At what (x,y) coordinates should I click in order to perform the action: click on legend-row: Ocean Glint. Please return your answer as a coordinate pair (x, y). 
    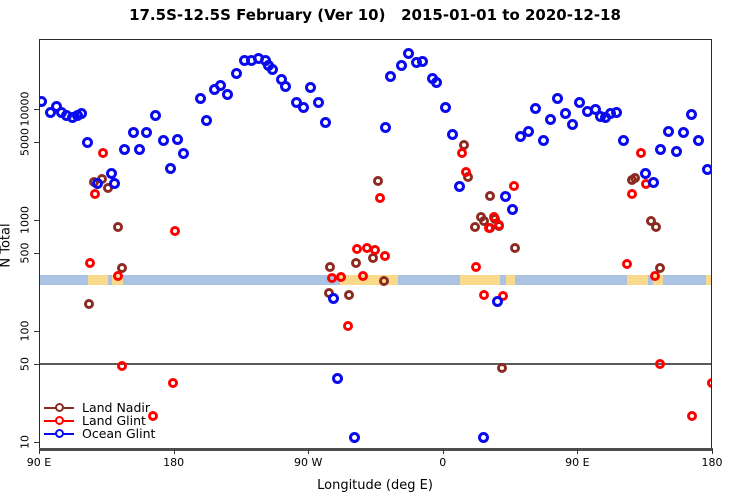
    Looking at the image, I should click on (100, 433).